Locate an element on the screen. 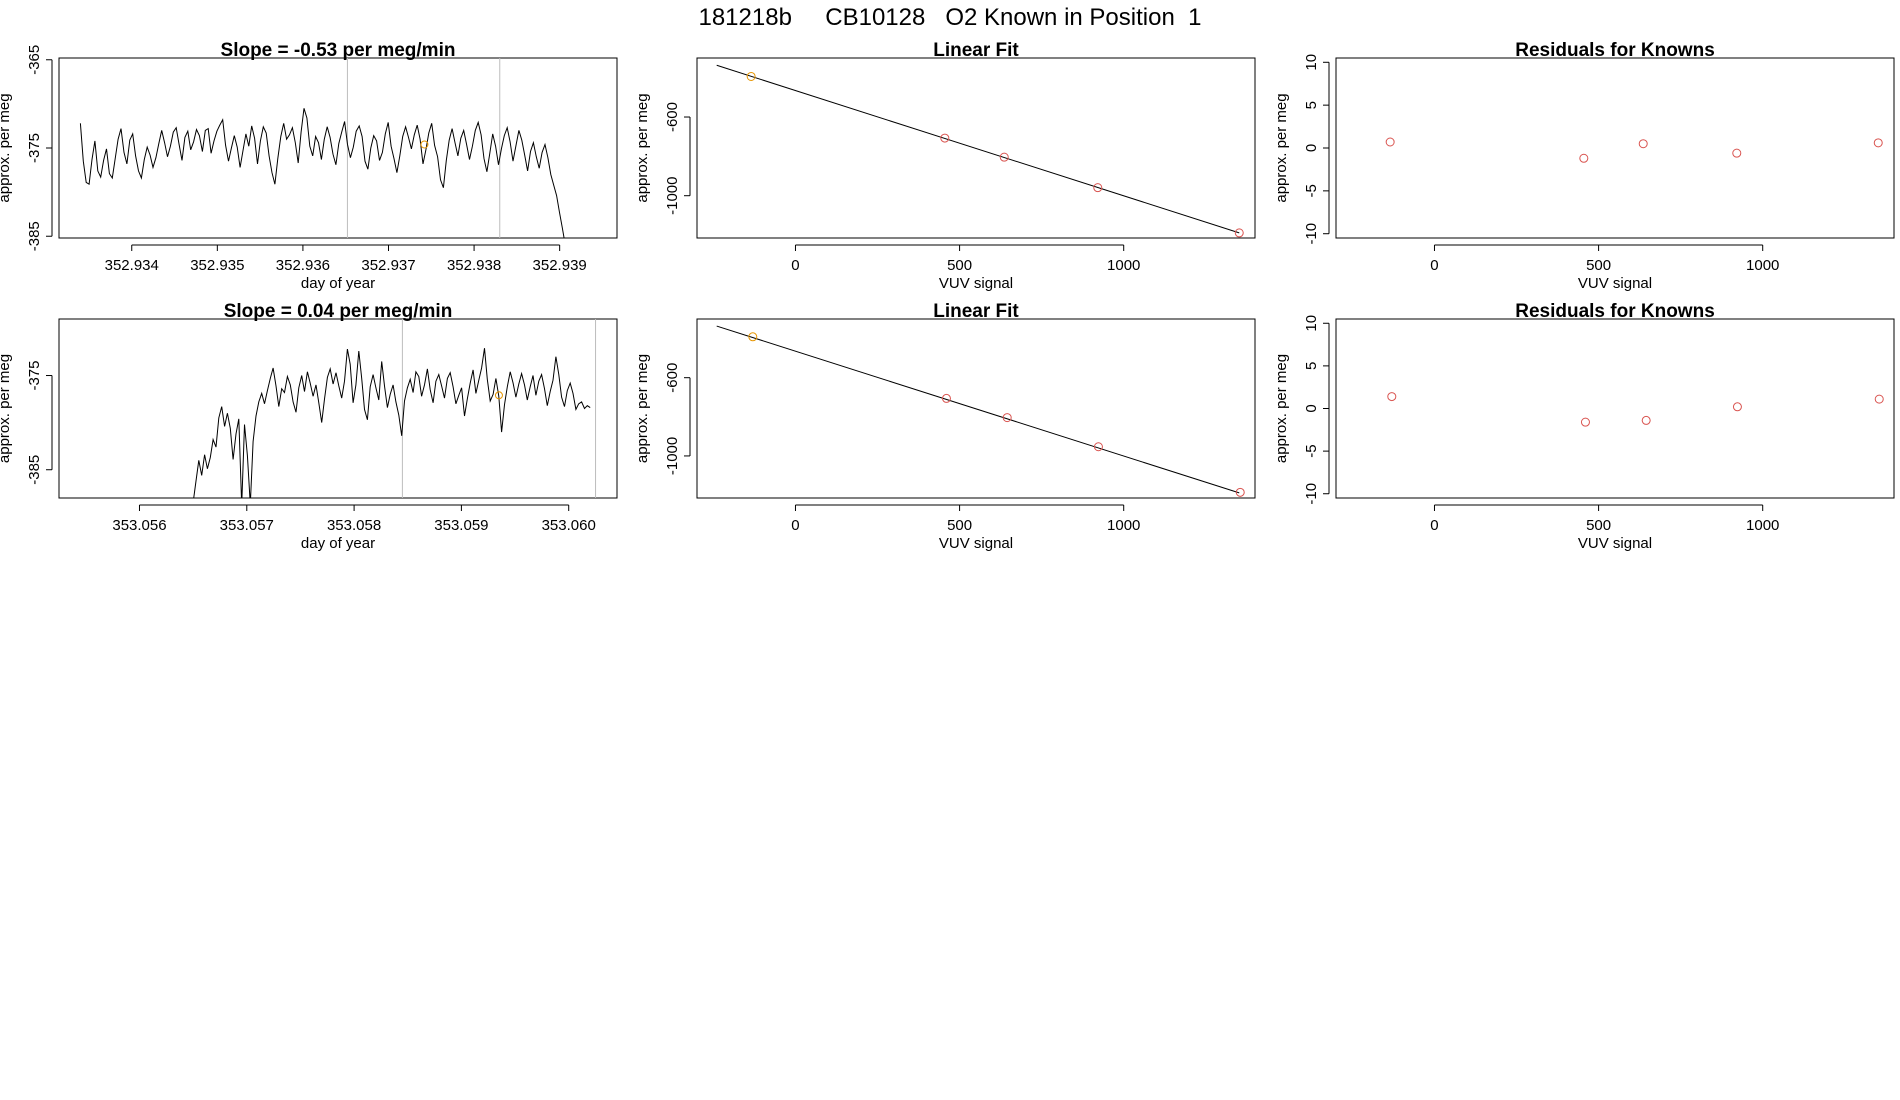  x-tick-label: 352.937 is located at coordinates (388, 265).